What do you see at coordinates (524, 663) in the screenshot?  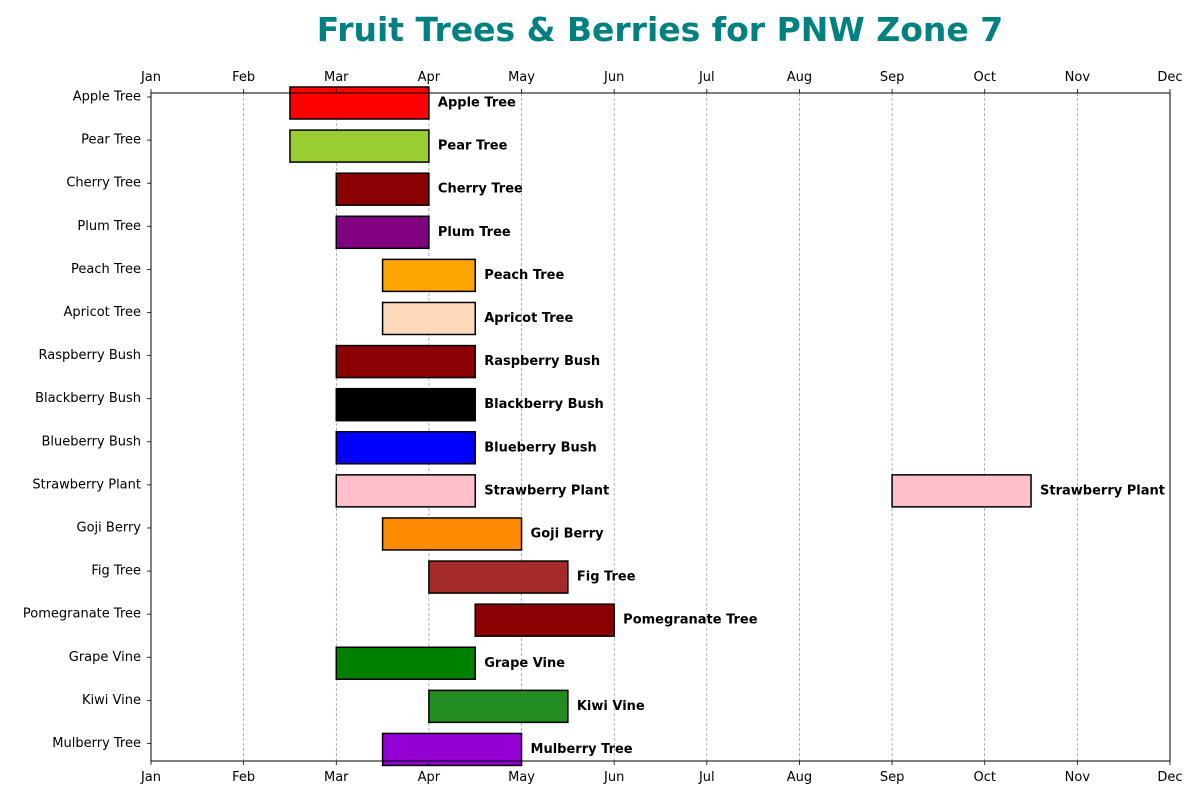 I see `bar-label: Grape Vine` at bounding box center [524, 663].